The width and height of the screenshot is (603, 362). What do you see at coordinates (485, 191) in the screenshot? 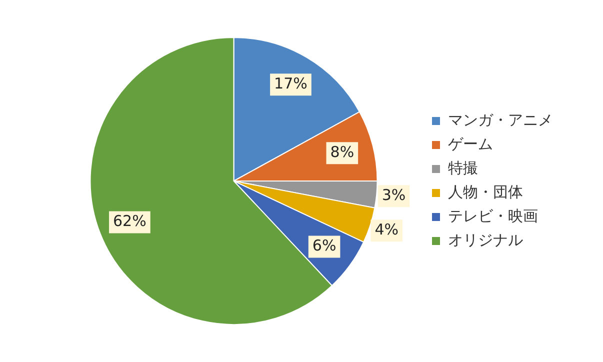
I see `legend-label: 人物・団体` at bounding box center [485, 191].